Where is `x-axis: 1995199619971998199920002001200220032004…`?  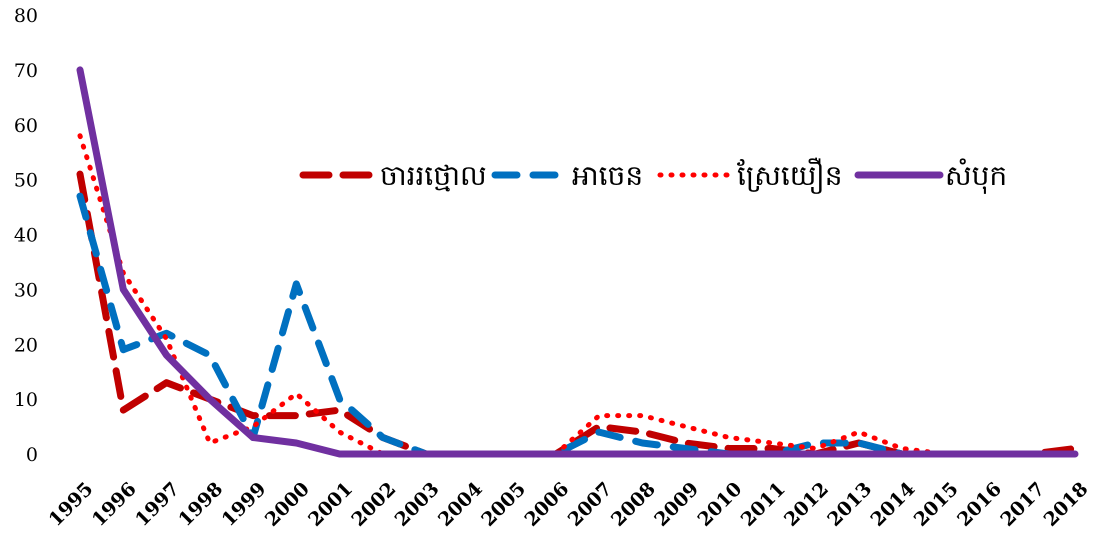
x-axis: 1995199619971998199920002001200220032004… is located at coordinates (569, 504).